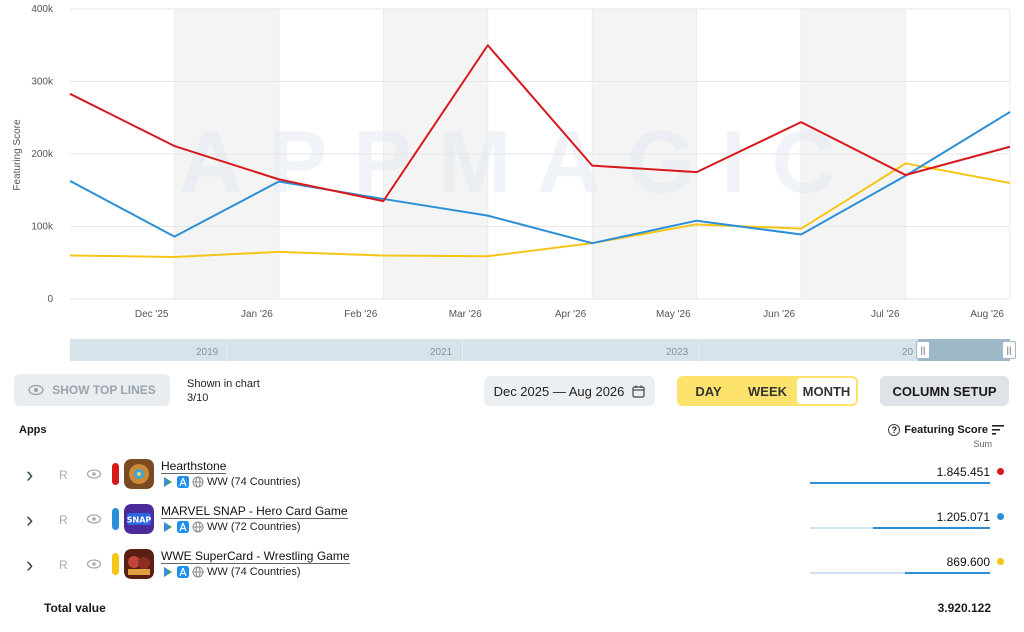  What do you see at coordinates (946, 430) in the screenshot?
I see `metric-header-label: Featuring Score` at bounding box center [946, 430].